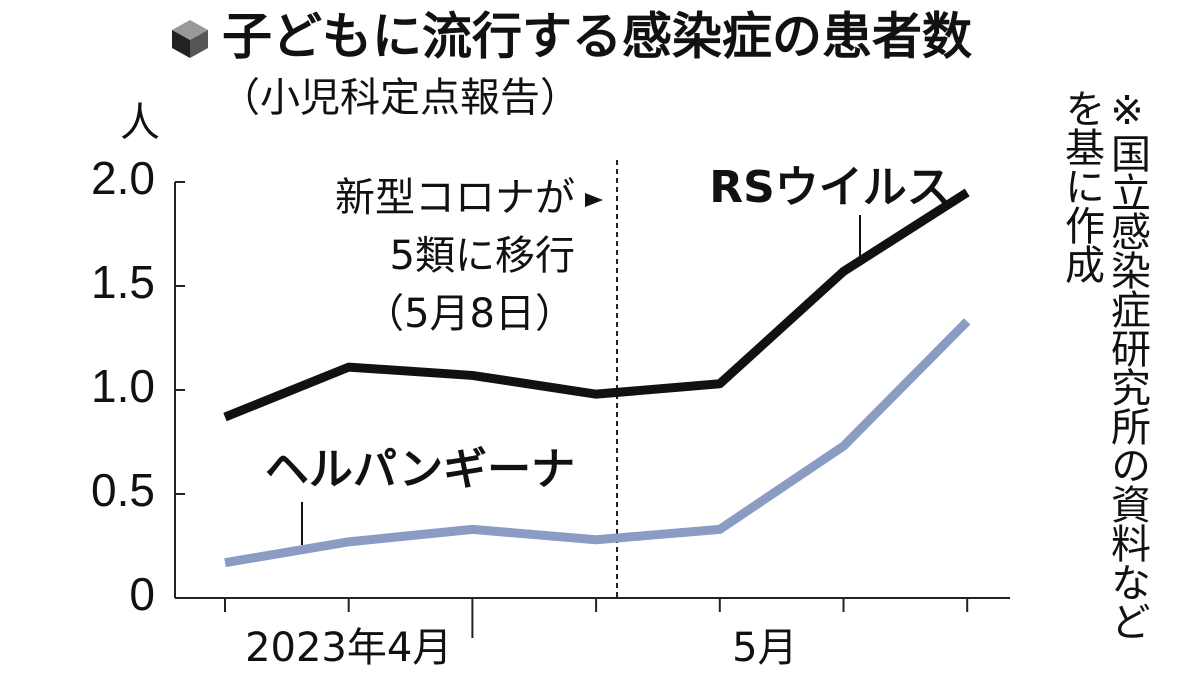  Describe the element at coordinates (830, 187) in the screenshot. I see `series-label: RSウイルス` at that location.